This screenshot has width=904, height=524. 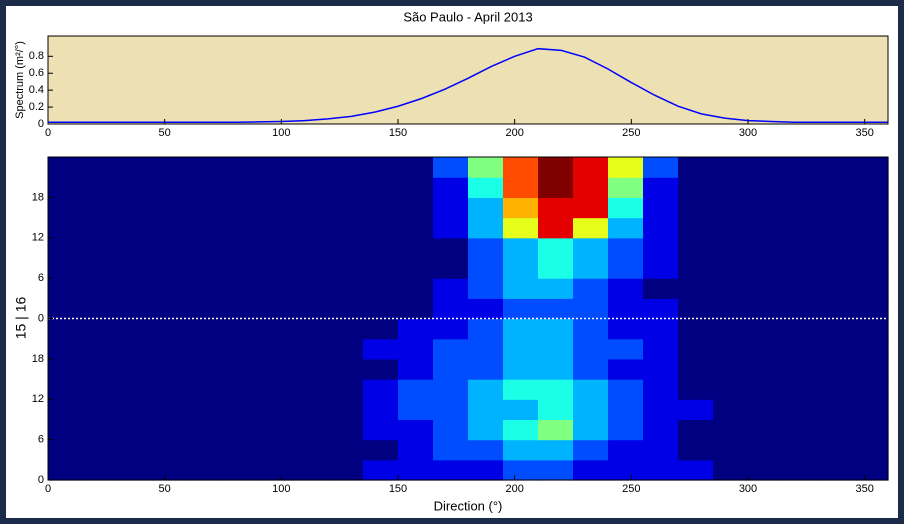 I want to click on x-axis-label: Direction (°), so click(x=468, y=505).